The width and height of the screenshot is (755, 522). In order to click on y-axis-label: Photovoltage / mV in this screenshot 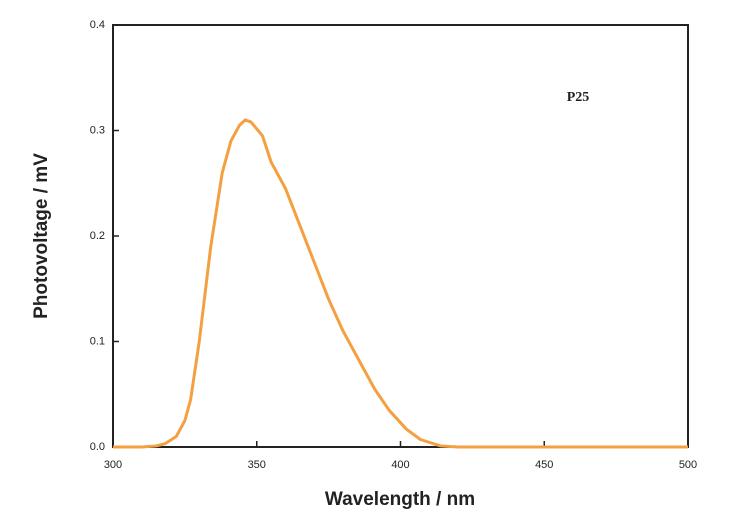, I will do `click(41, 236)`.